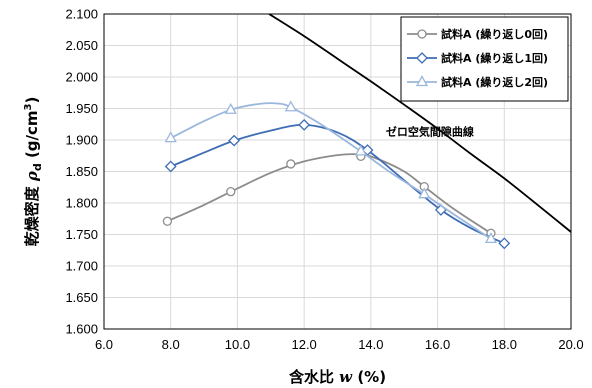 Image resolution: width=592 pixels, height=388 pixels. I want to click on y-tick-label: 1.700, so click(81, 266).